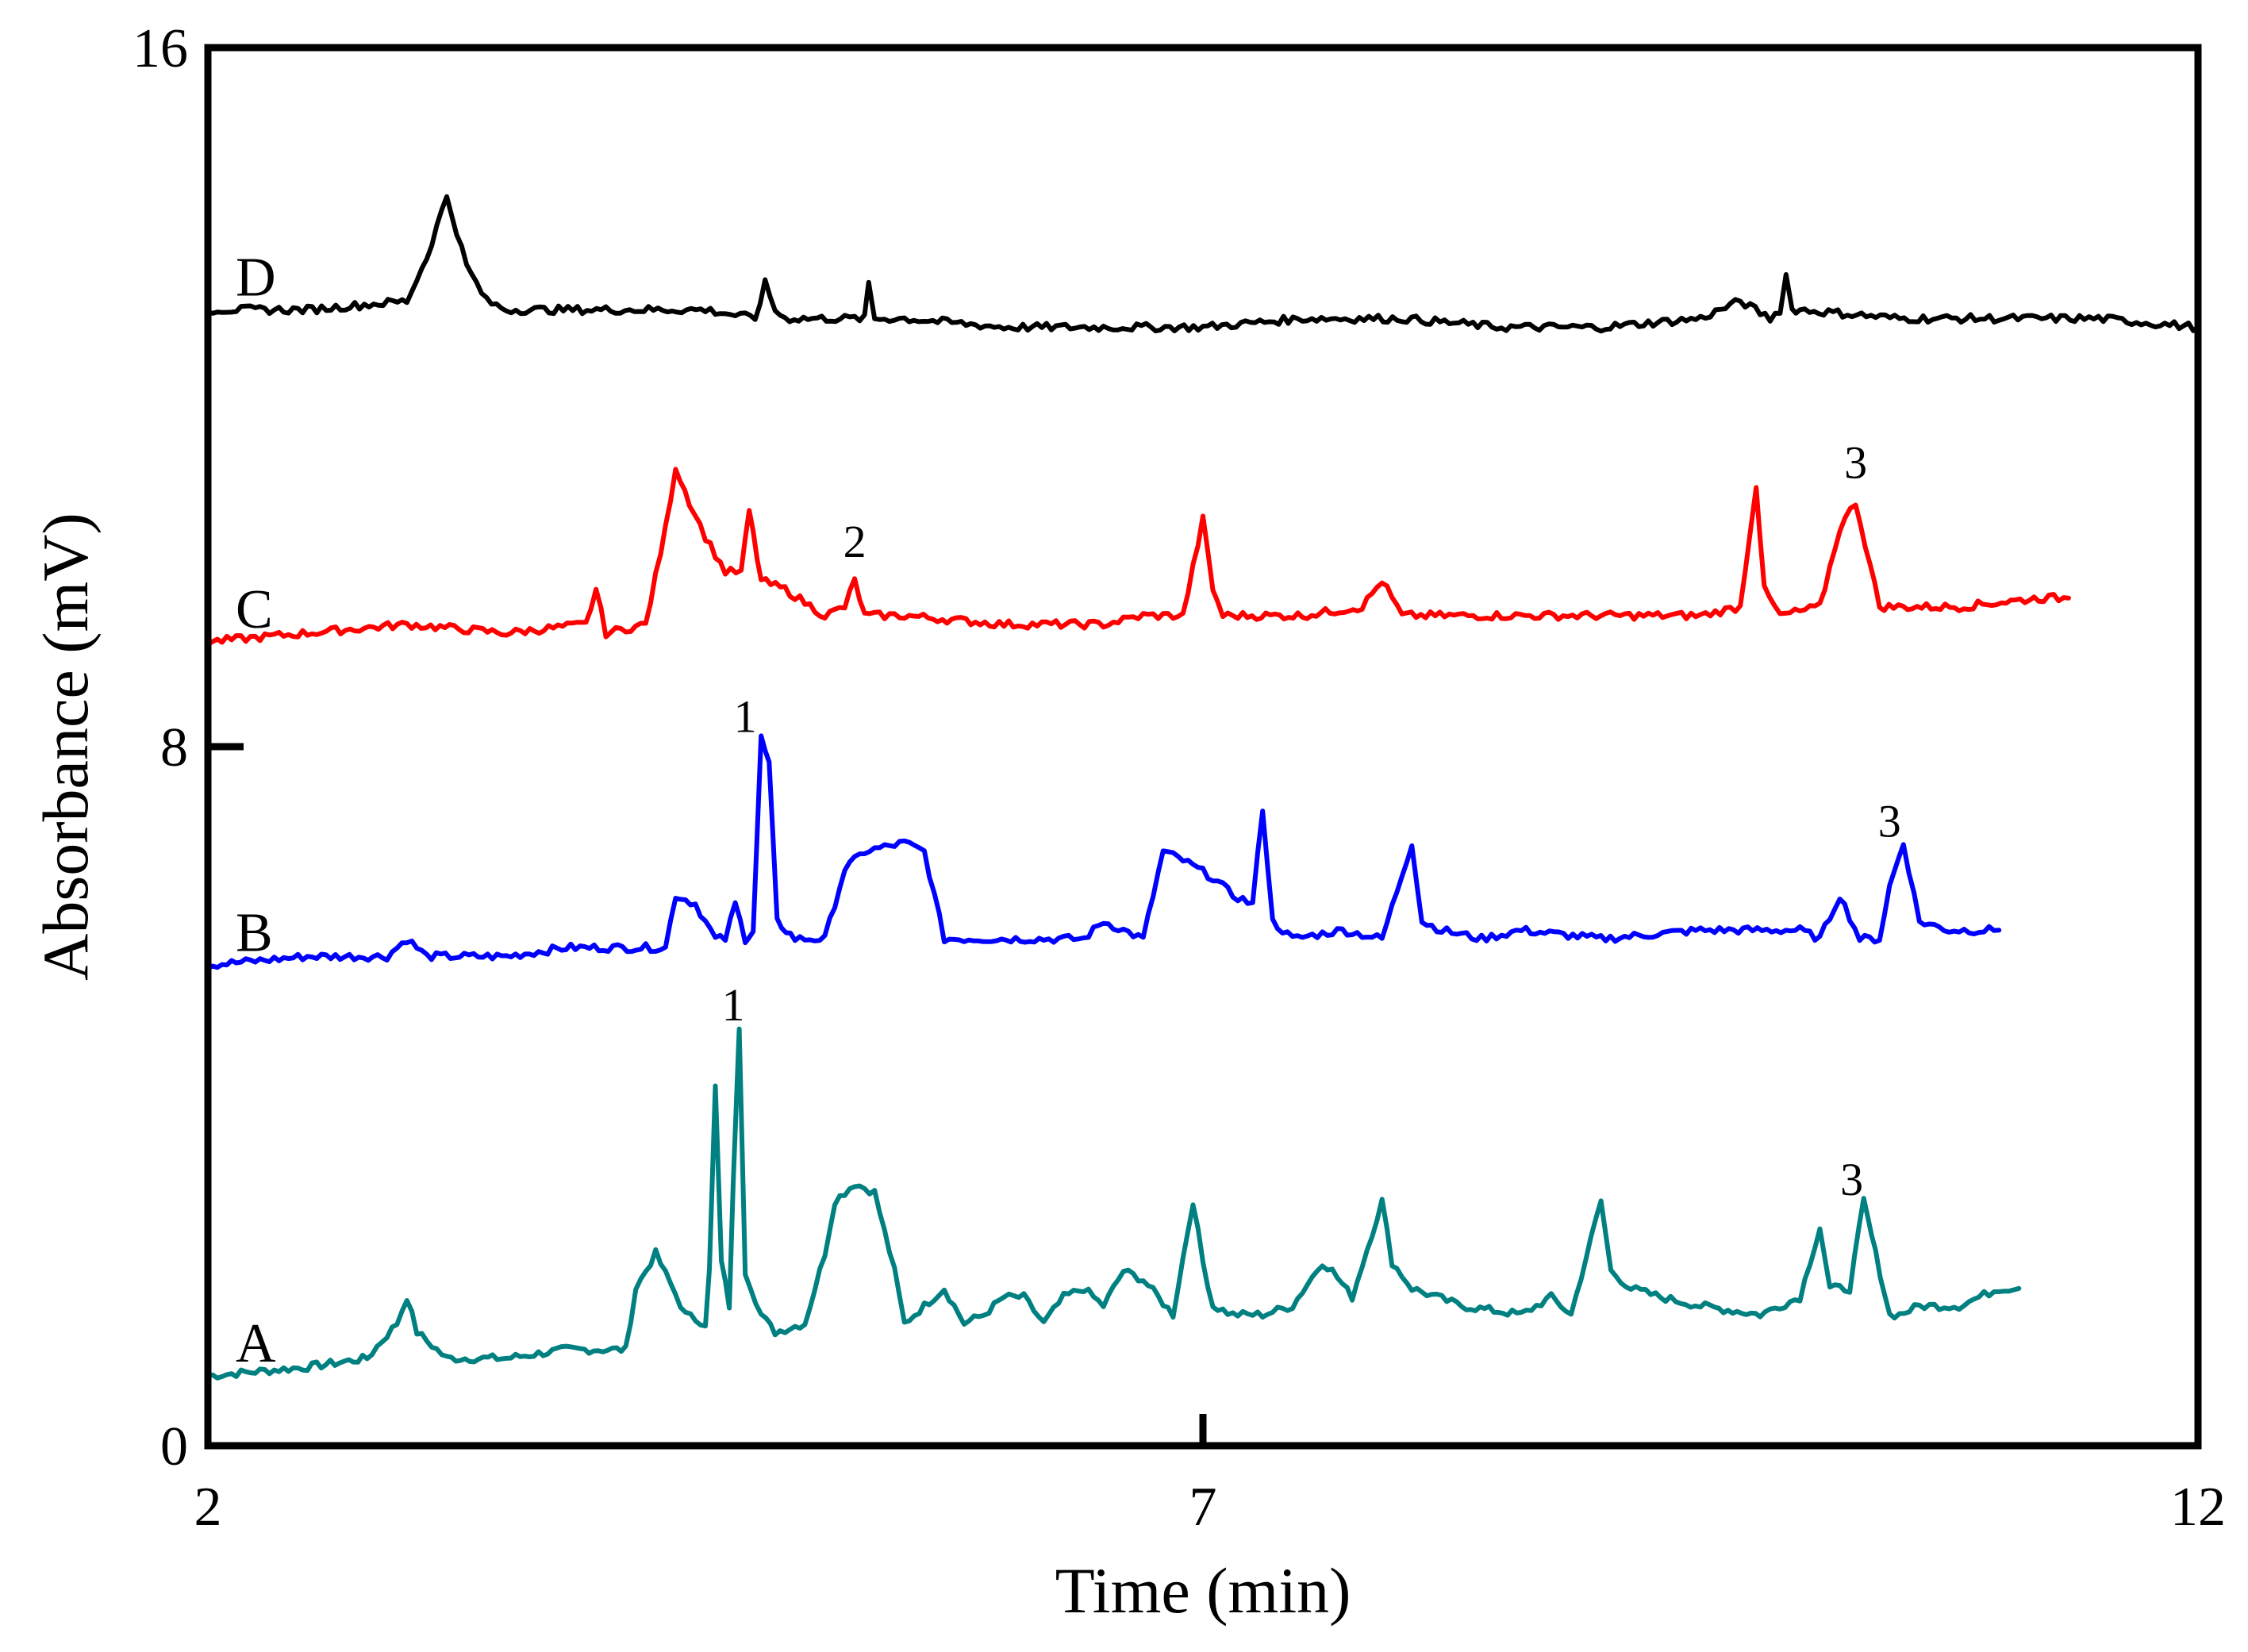 This screenshot has width=2248, height=1652. Describe the element at coordinates (1203, 1590) in the screenshot. I see `x-axis-title: Time (min)` at that location.